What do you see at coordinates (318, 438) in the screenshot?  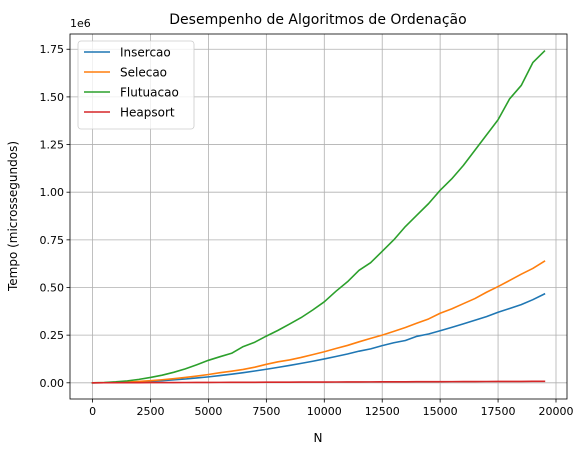 I see `x-axis-title: N` at bounding box center [318, 438].